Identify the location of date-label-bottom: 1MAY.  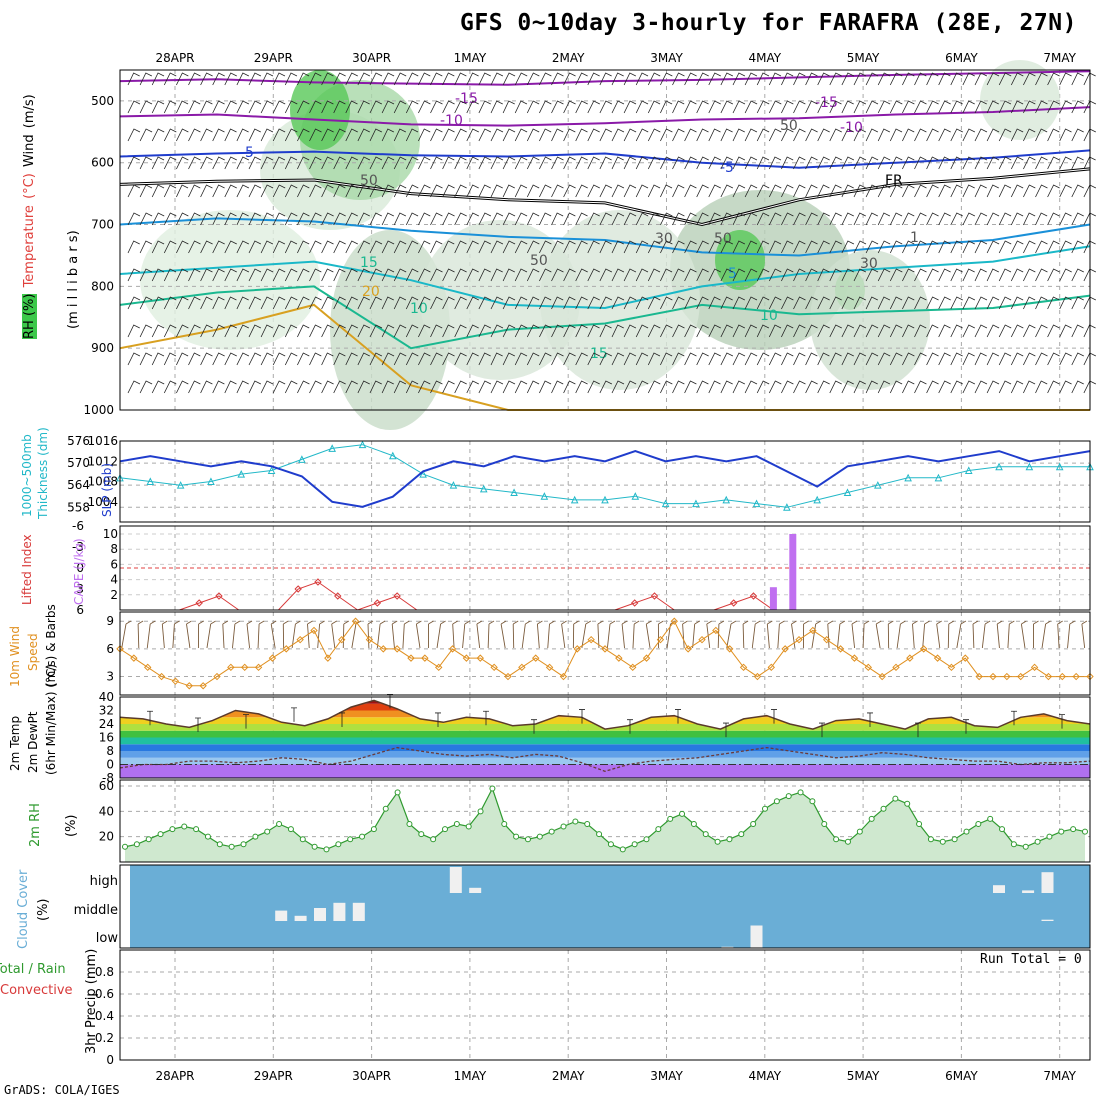
(470, 1076).